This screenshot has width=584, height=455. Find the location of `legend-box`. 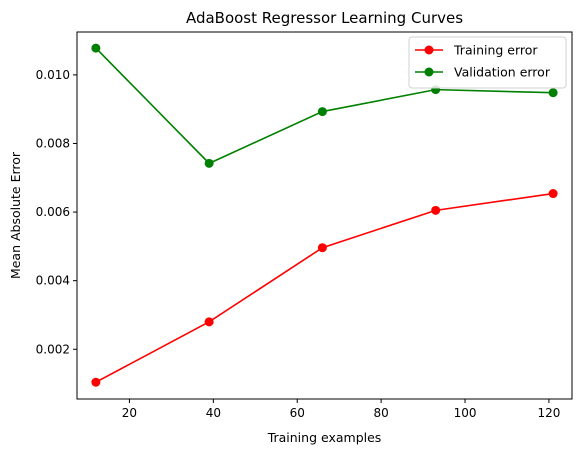

legend-box is located at coordinates (487, 62).